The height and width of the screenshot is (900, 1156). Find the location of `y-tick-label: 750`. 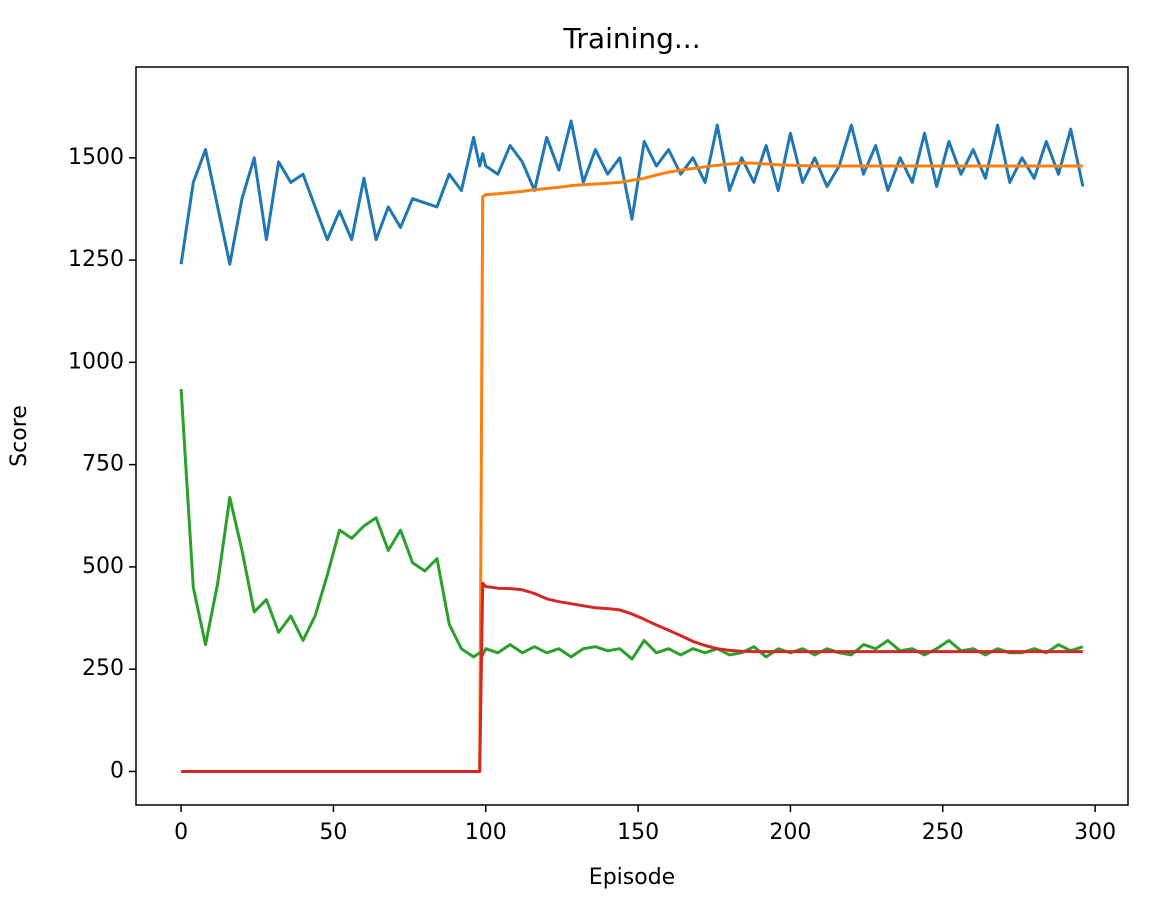

y-tick-label: 750 is located at coordinates (103, 464).